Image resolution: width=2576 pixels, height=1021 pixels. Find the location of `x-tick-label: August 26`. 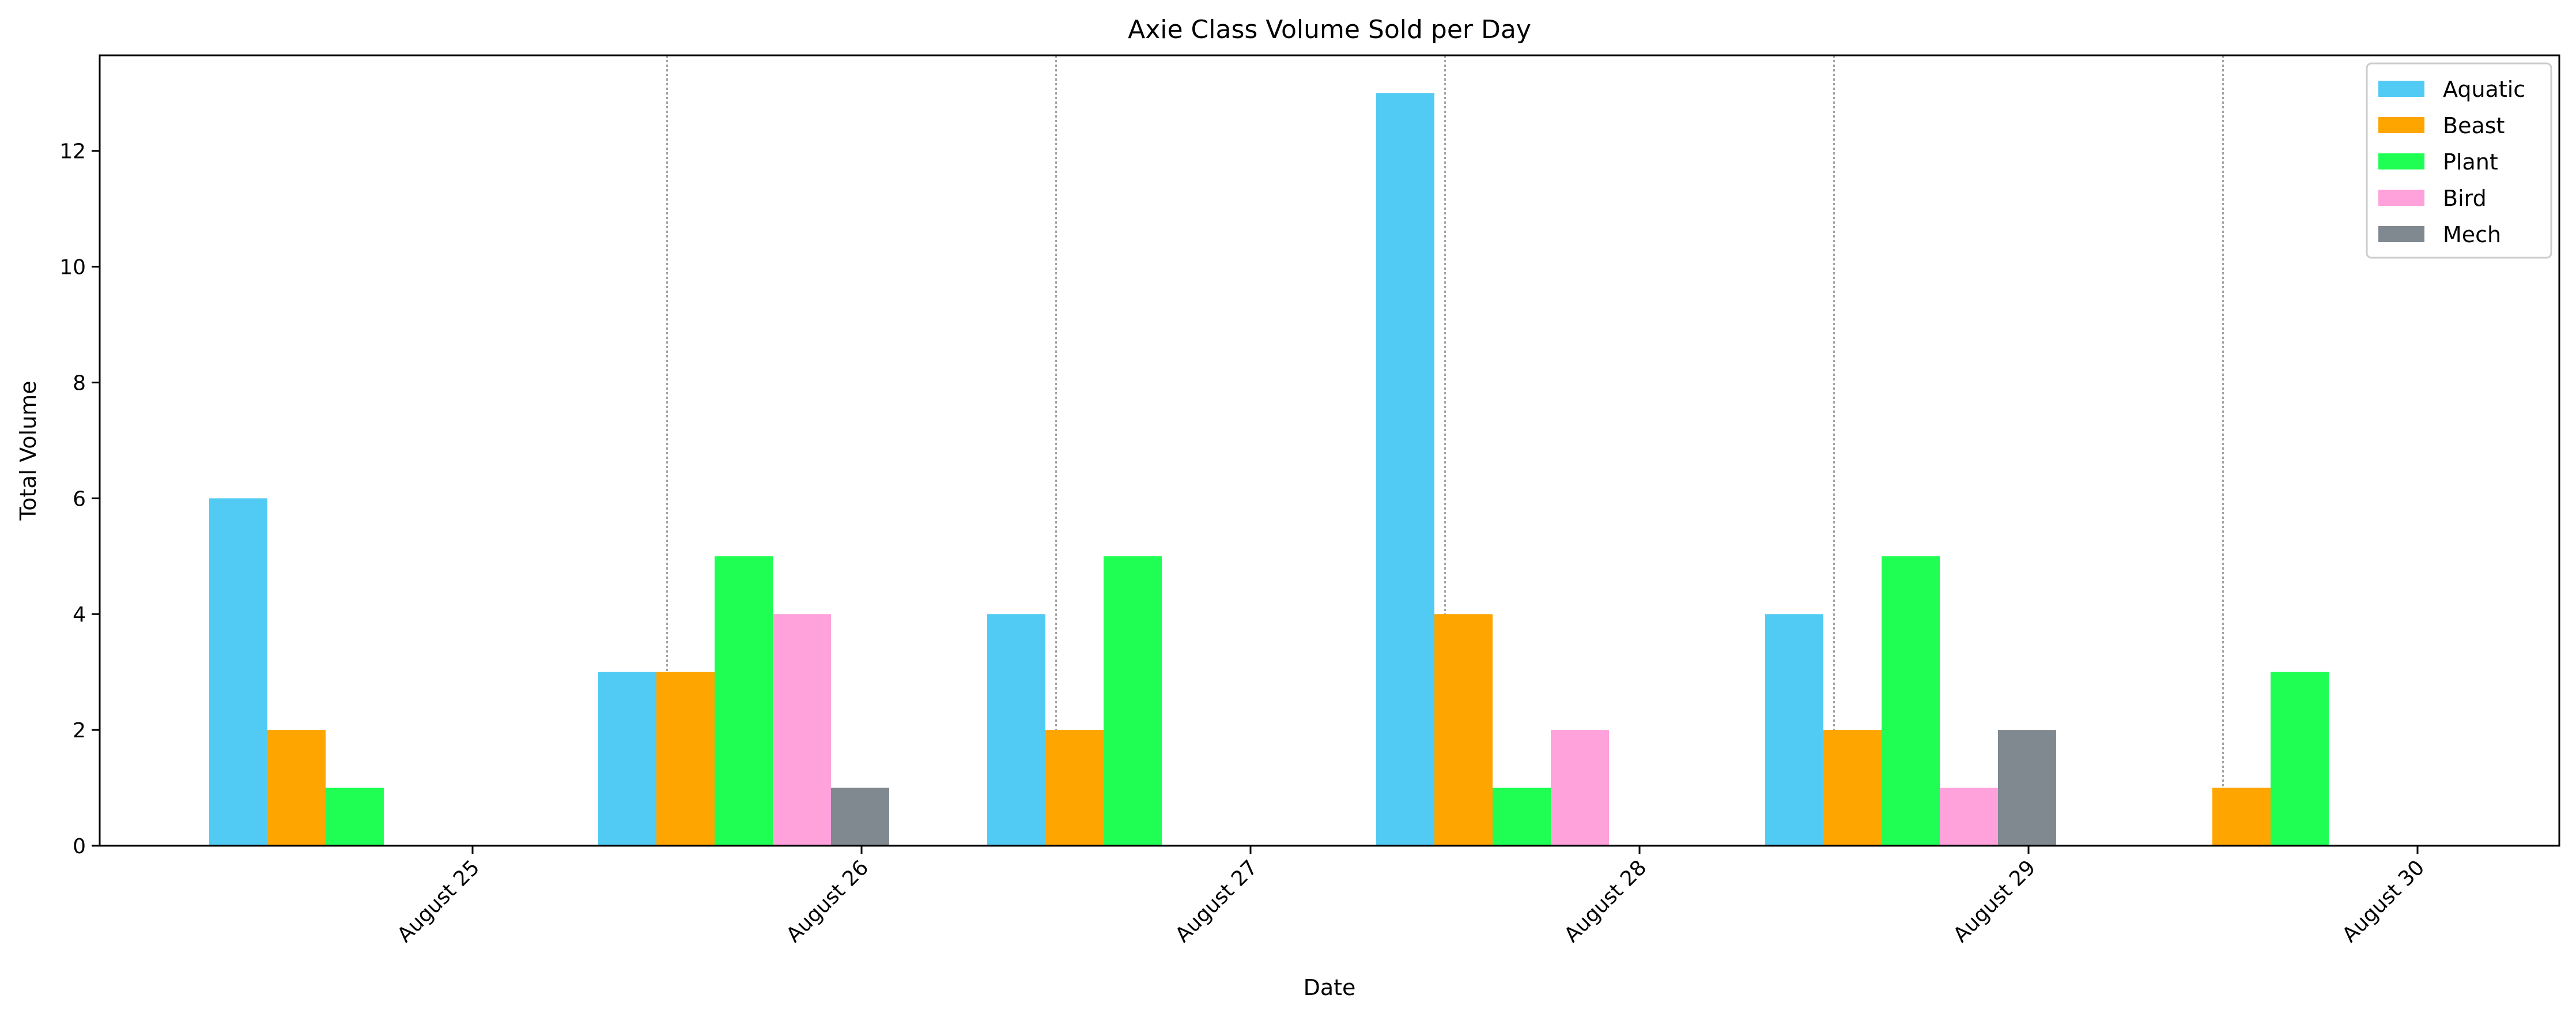

x-tick-label: August 26 is located at coordinates (828, 902).